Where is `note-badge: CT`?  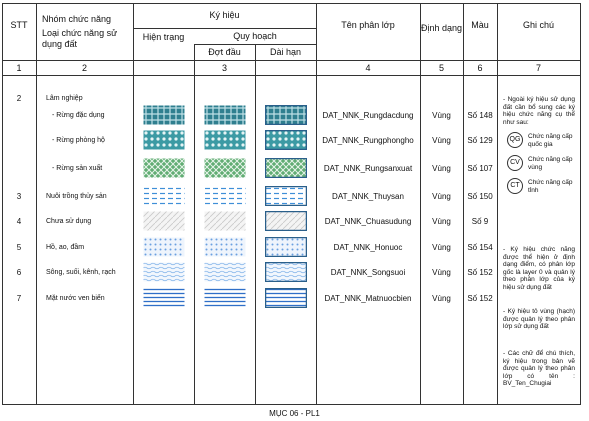
note-badge: CT is located at coordinates (515, 186).